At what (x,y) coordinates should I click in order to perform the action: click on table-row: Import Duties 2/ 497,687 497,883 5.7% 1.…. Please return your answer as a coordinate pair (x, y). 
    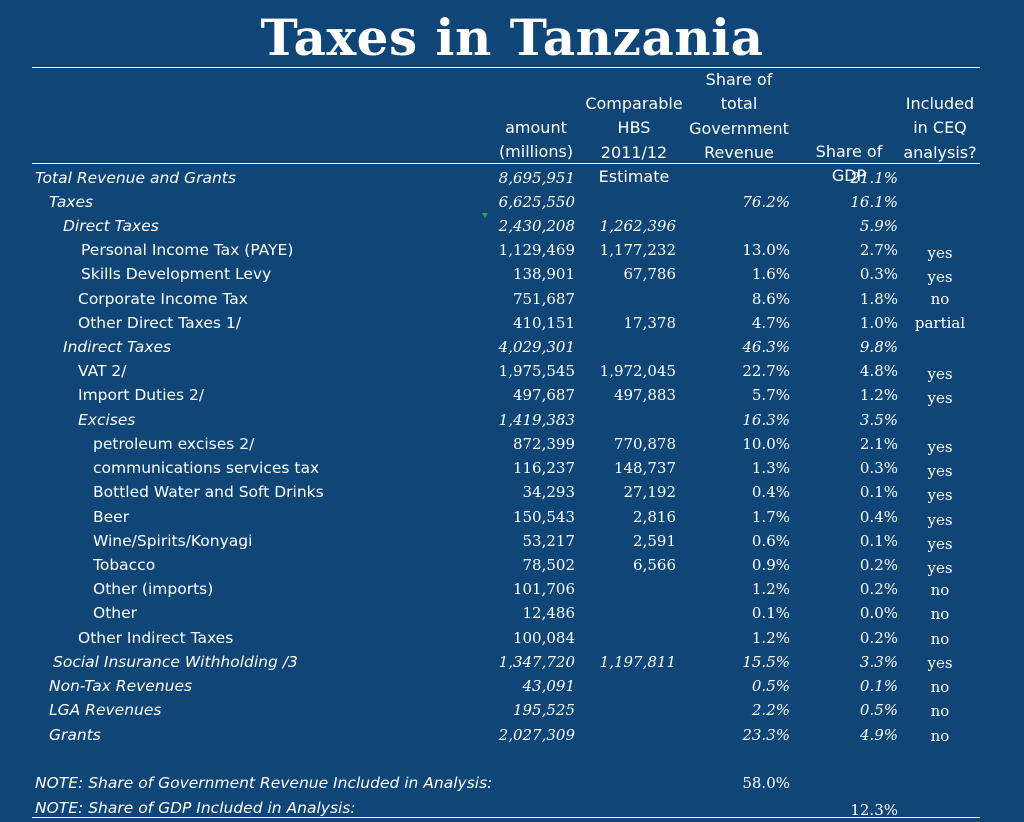
    Looking at the image, I should click on (512, 395).